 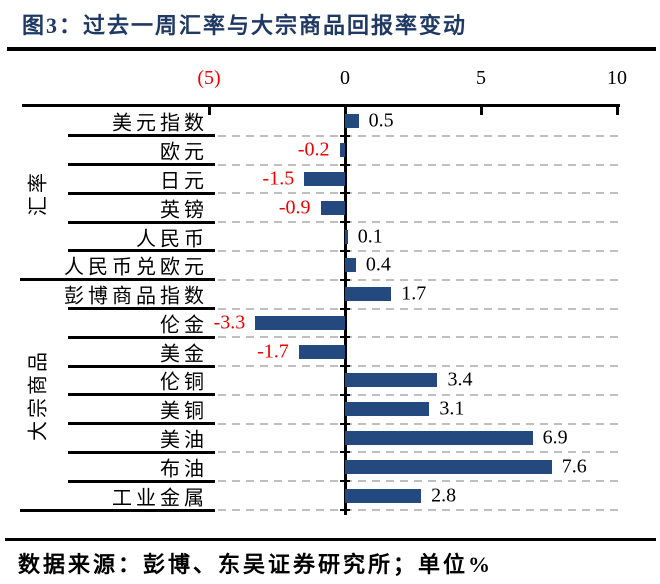 What do you see at coordinates (370, 236) in the screenshot?
I see `bar-value-label: 0.1` at bounding box center [370, 236].